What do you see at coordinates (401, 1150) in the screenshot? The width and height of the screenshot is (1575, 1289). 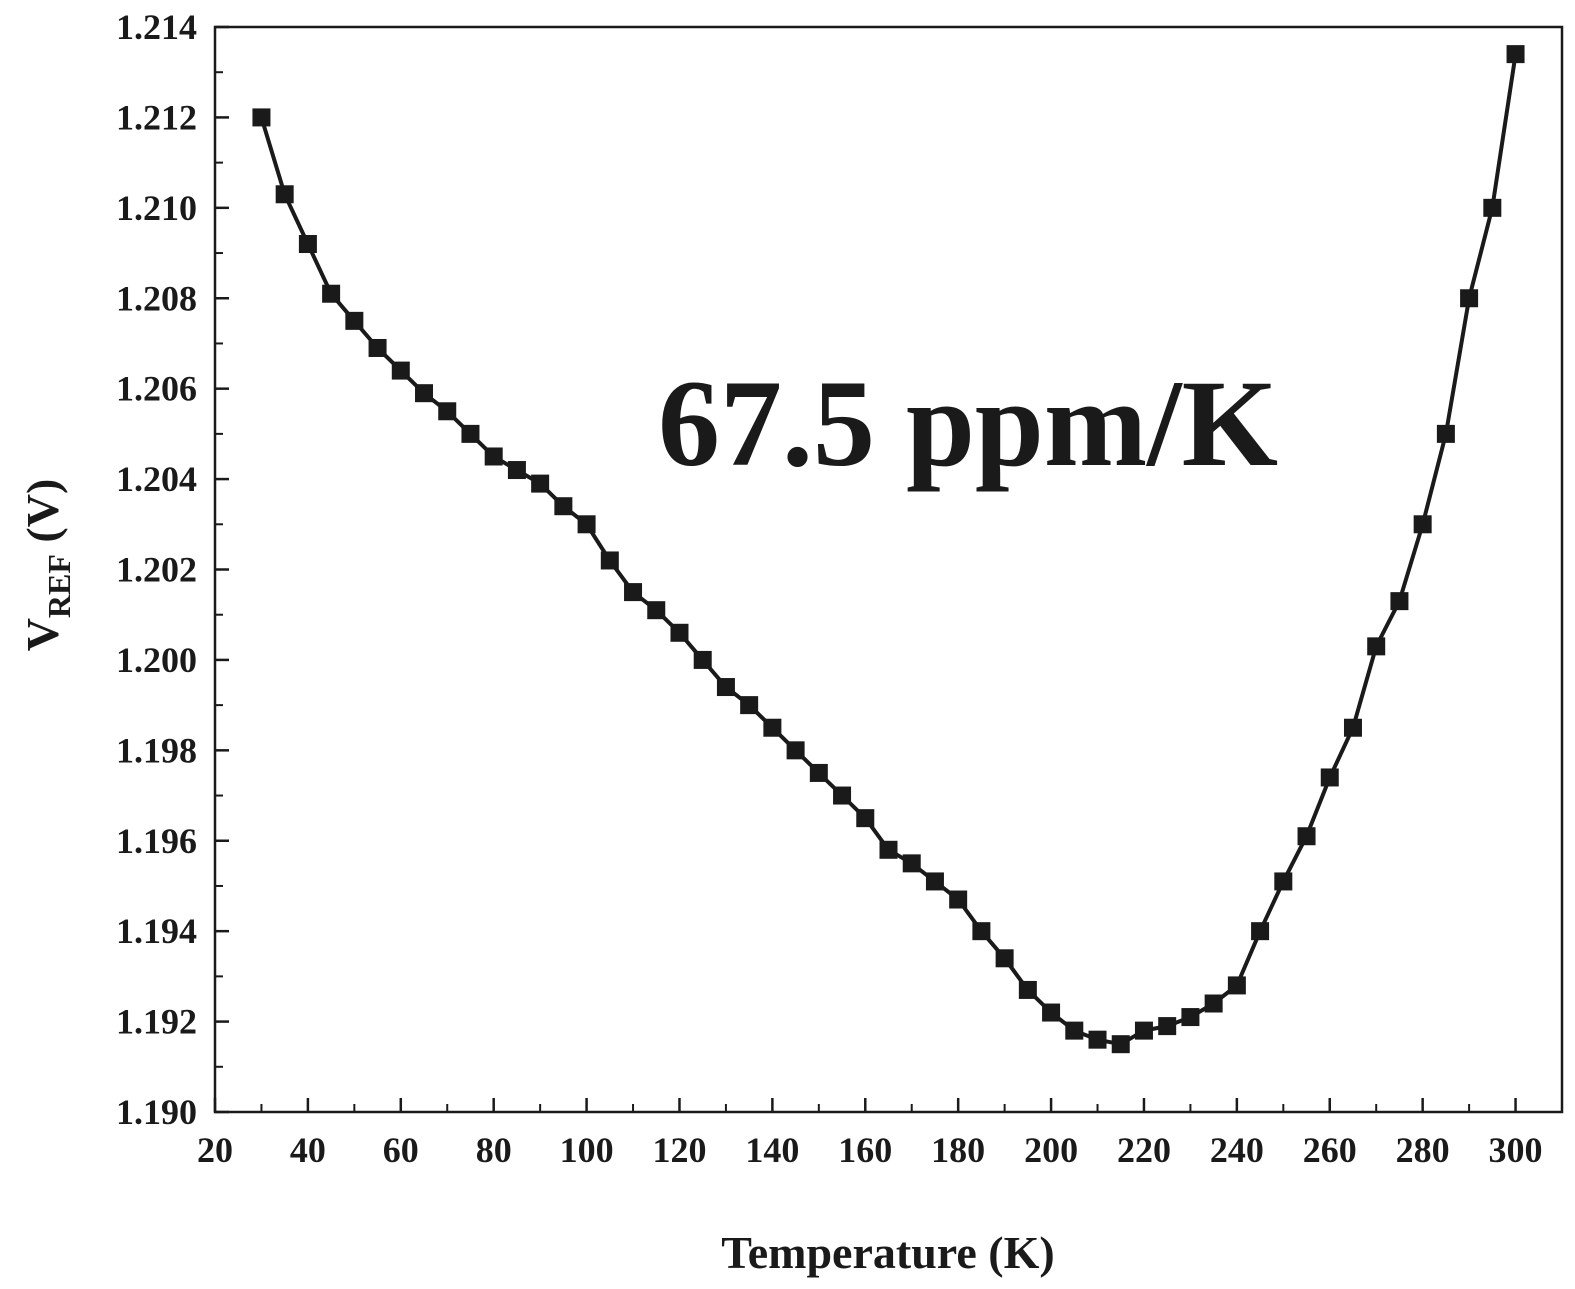 I see `x-tick-label: 60` at bounding box center [401, 1150].